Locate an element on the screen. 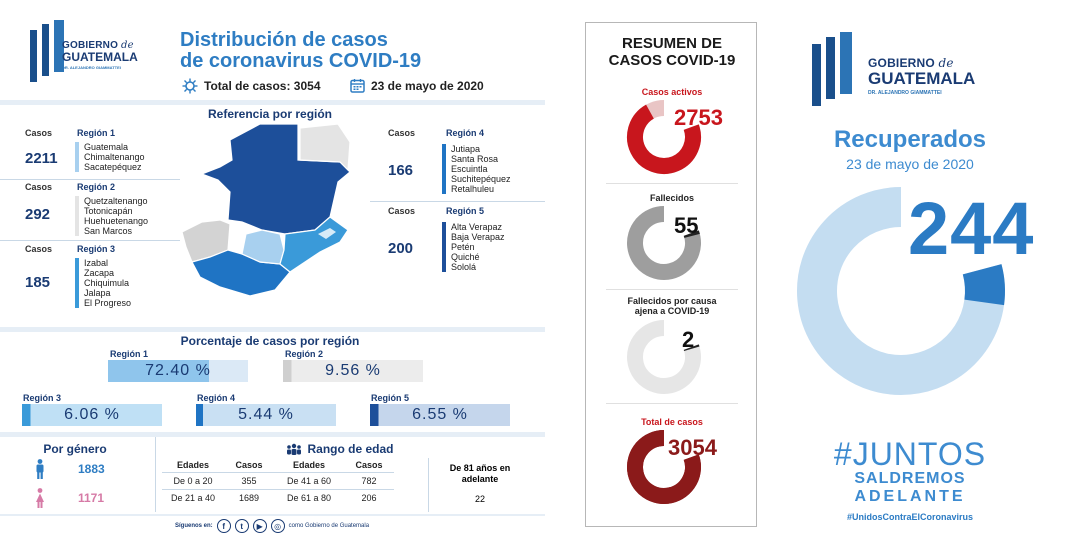 The width and height of the screenshot is (1080, 555). instagram-icon: ◎ is located at coordinates (277, 526).